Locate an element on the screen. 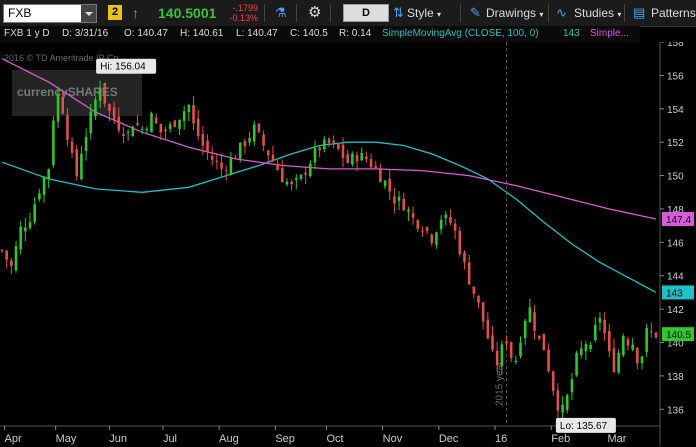  link-badge: 2 is located at coordinates (115, 12).